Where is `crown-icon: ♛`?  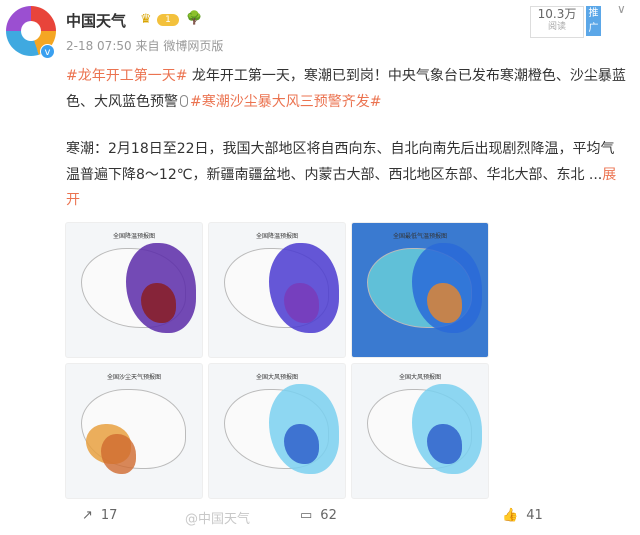 crown-icon: ♛ is located at coordinates (146, 19).